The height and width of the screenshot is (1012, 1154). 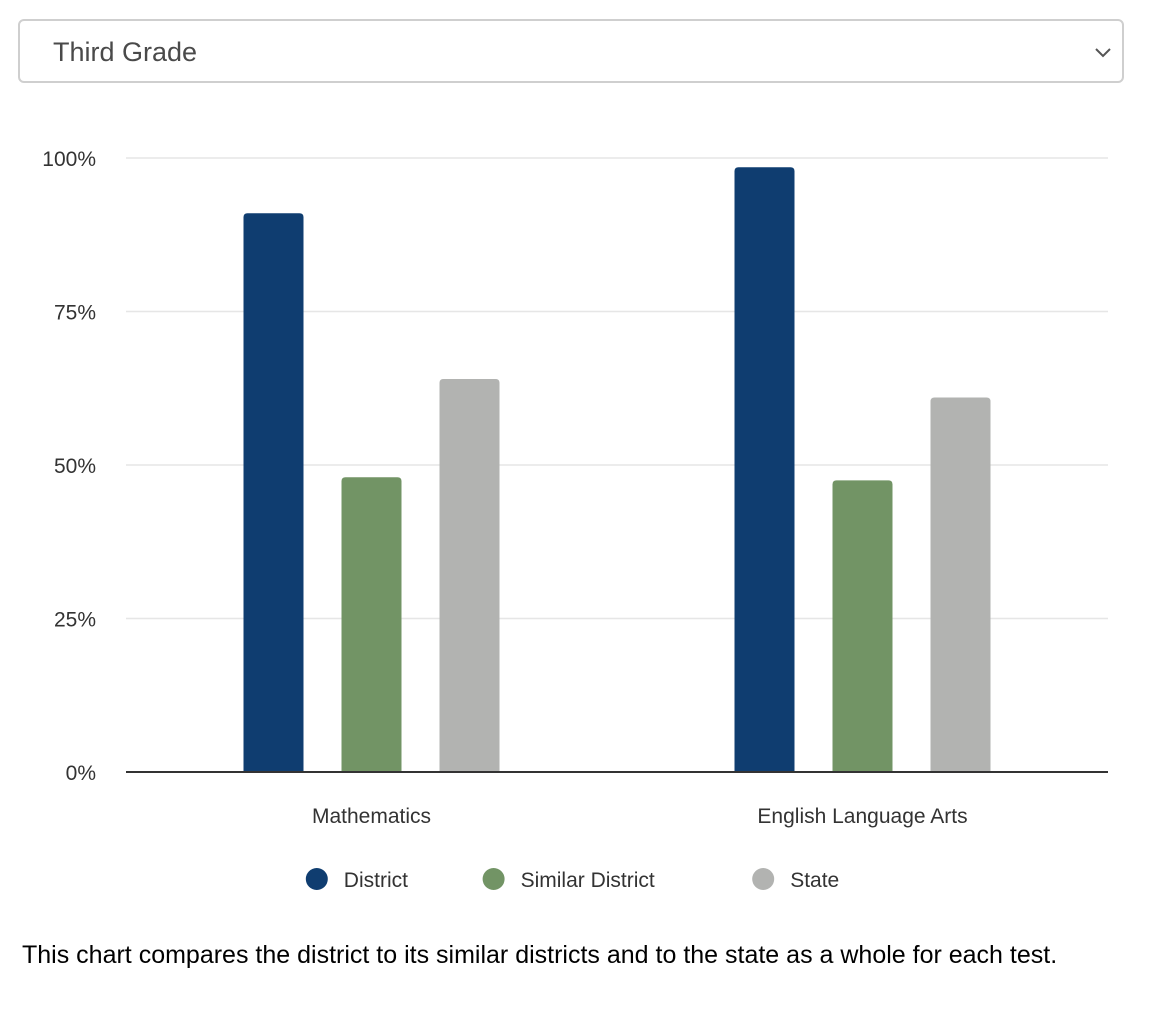 I want to click on legend-label: District, so click(x=376, y=880).